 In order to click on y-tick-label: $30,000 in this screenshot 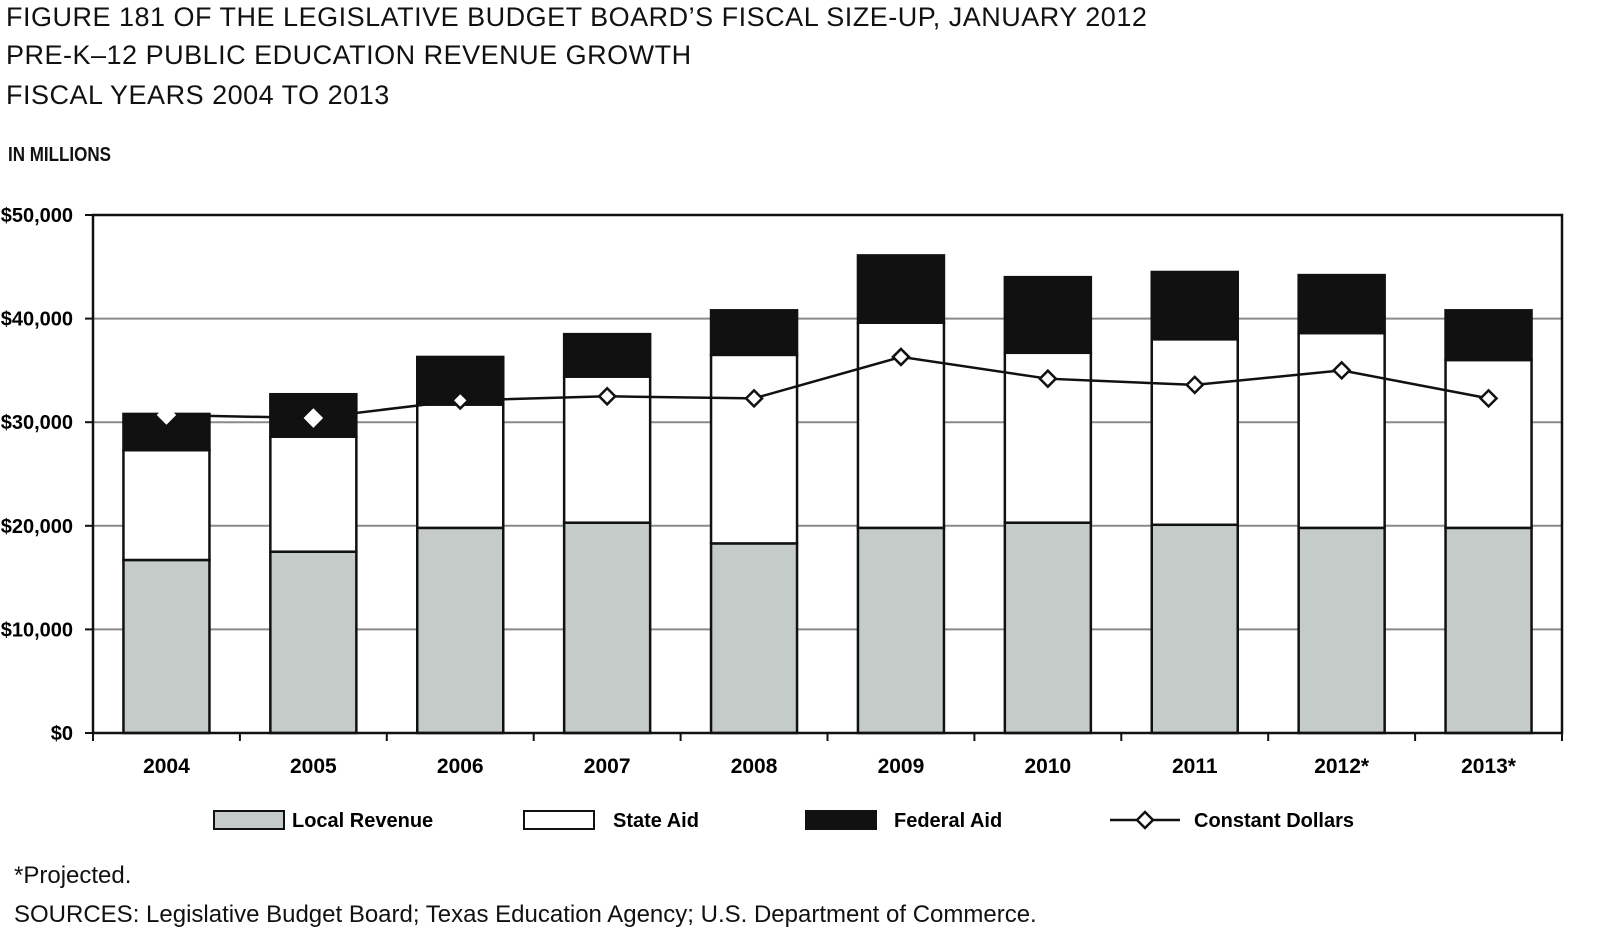, I will do `click(37, 423)`.